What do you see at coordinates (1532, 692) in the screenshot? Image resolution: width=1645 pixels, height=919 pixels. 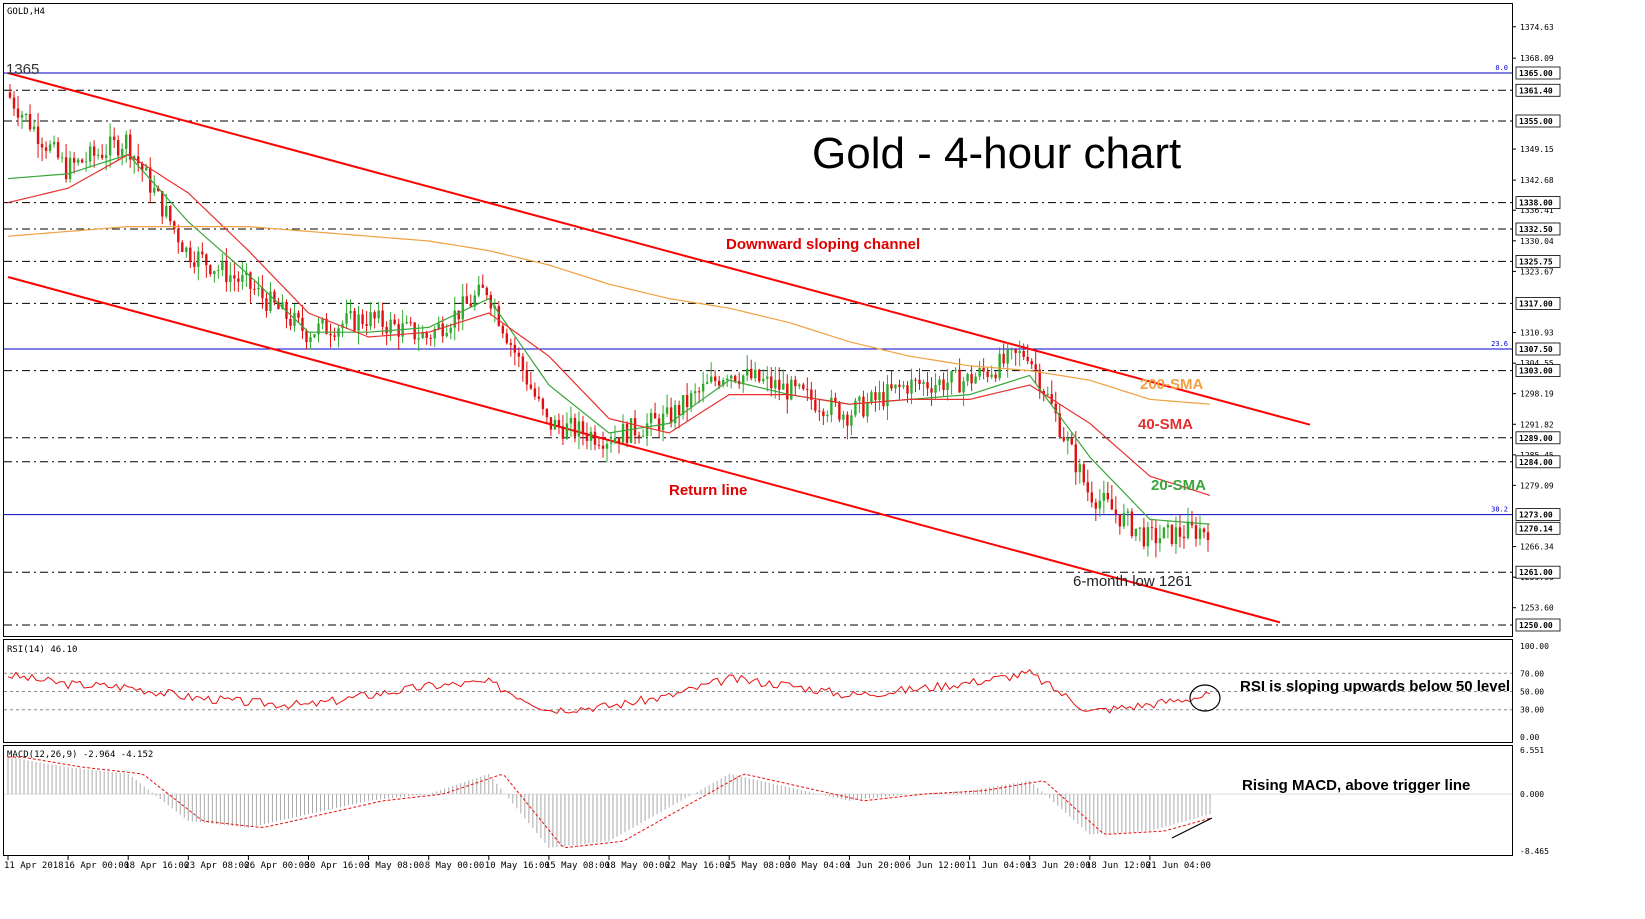 I see `rsi-tick-label: 50.00` at bounding box center [1532, 692].